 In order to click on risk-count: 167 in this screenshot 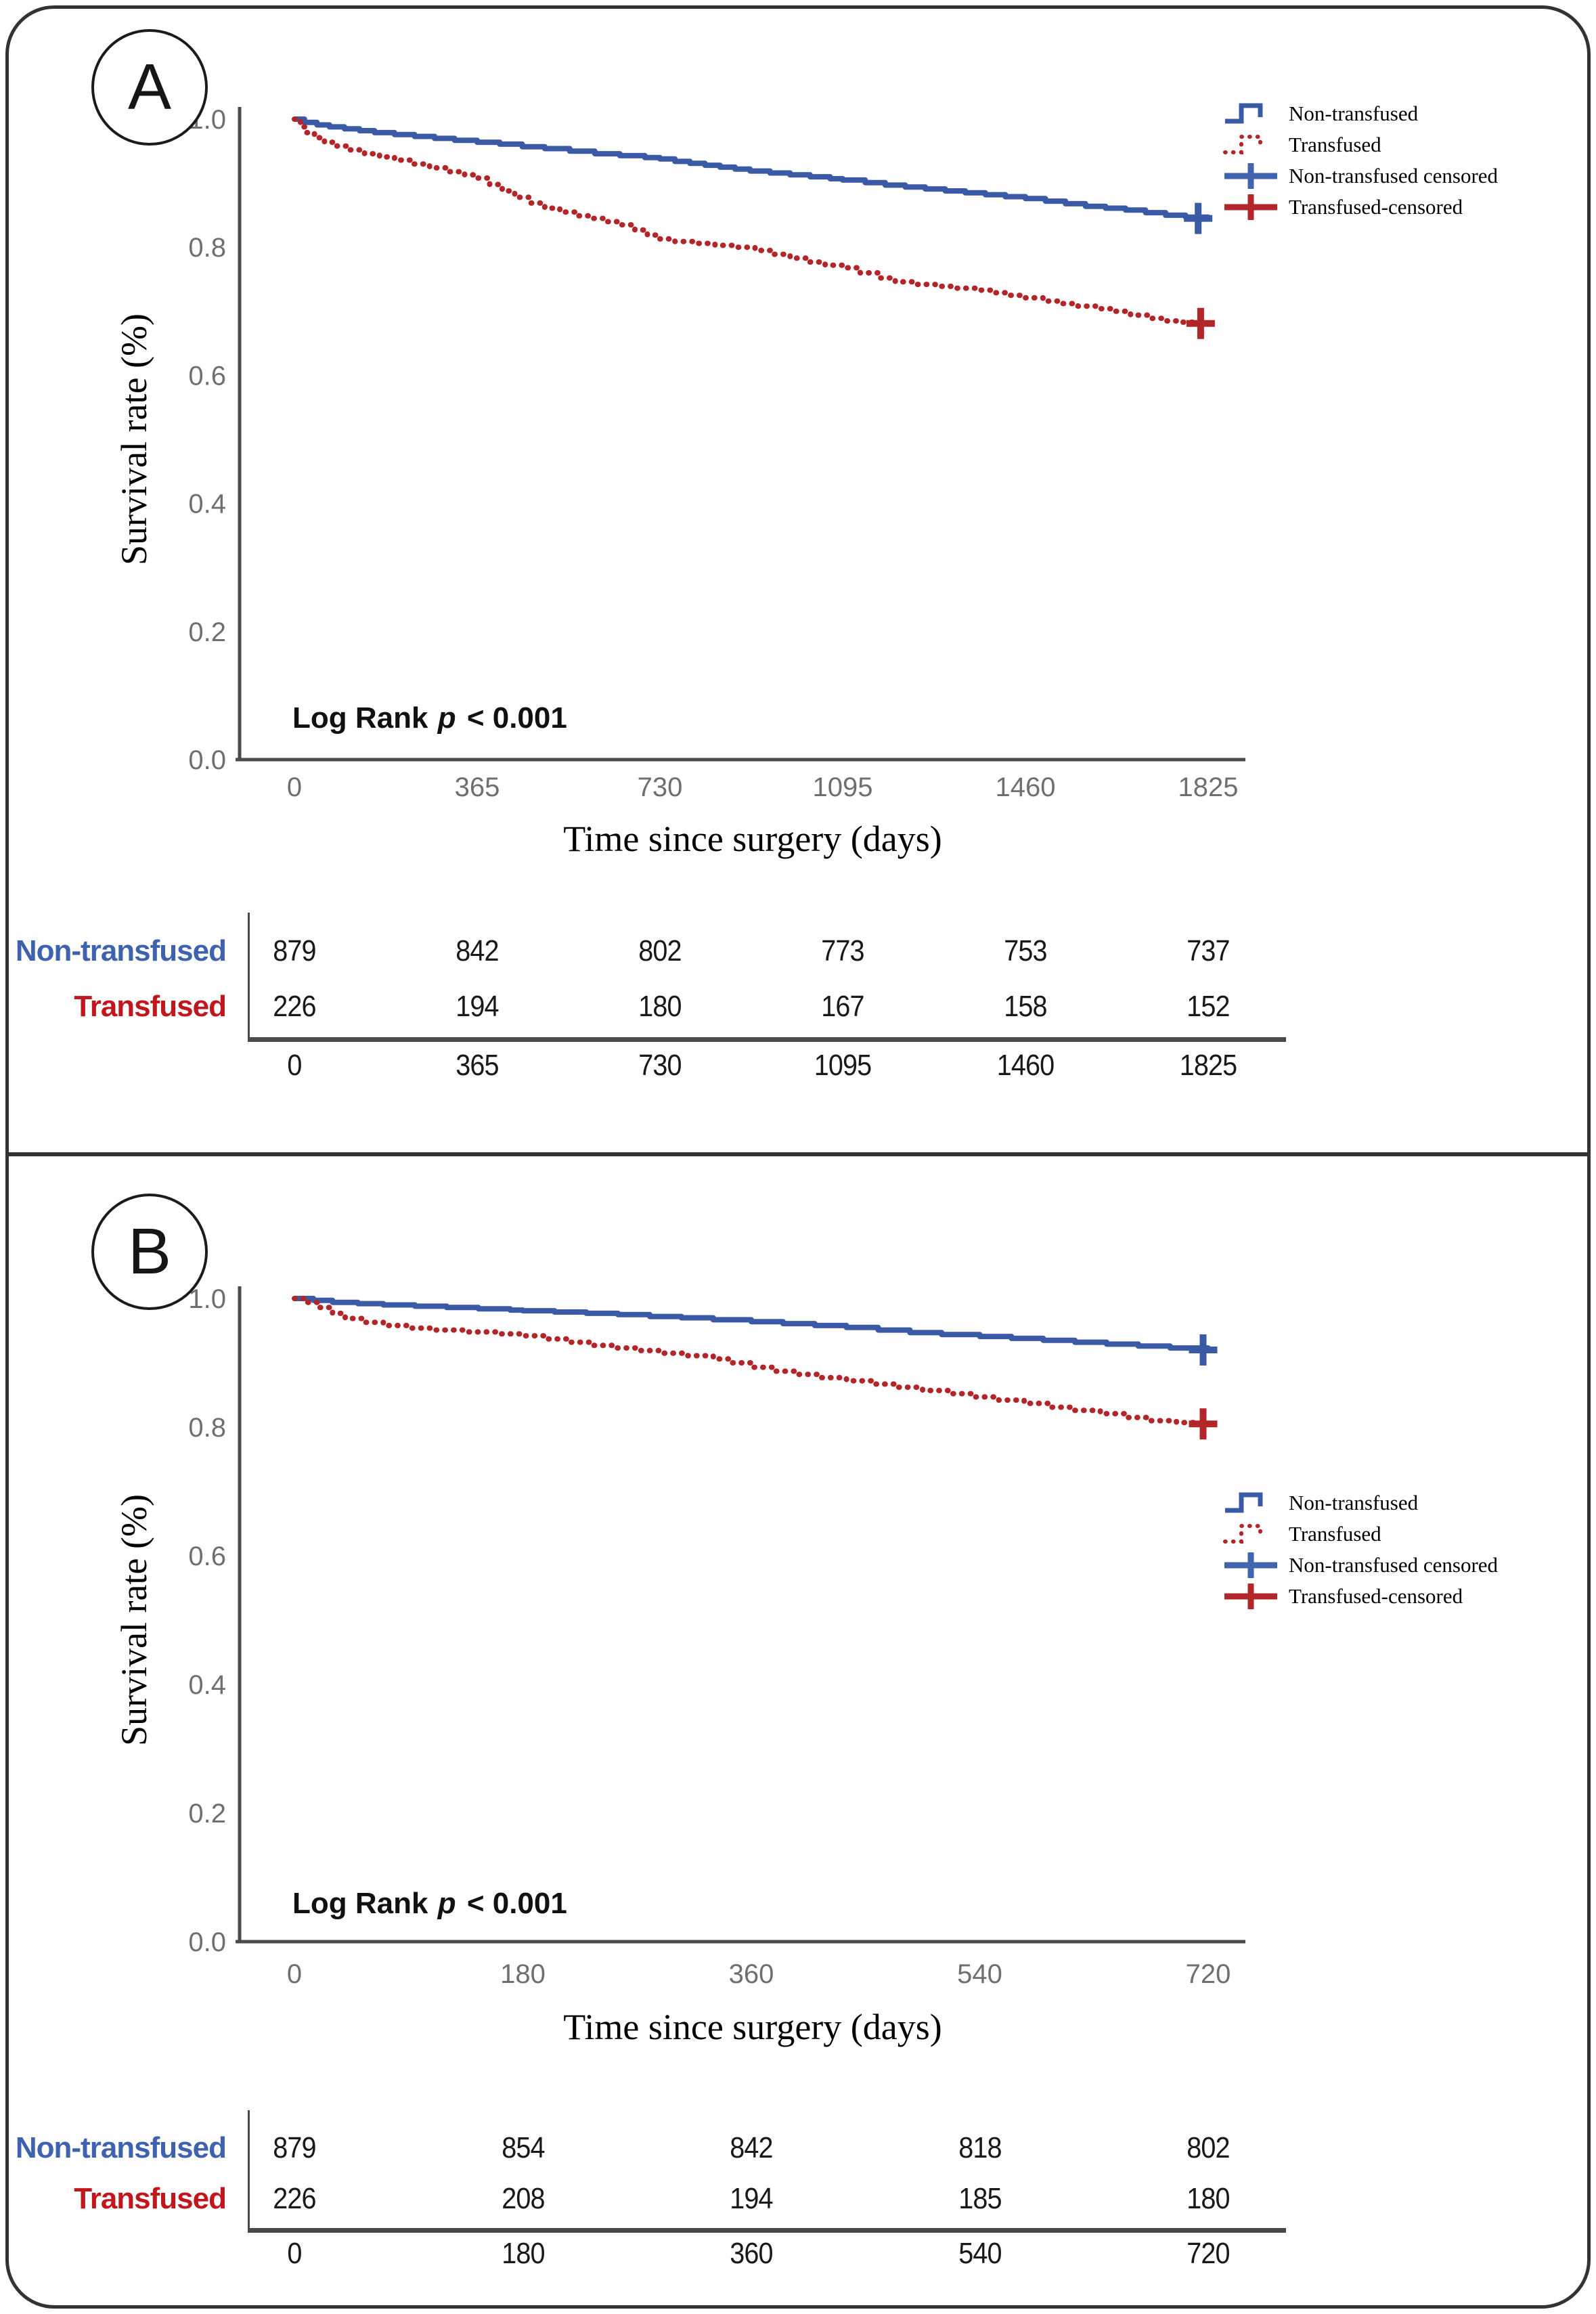, I will do `click(843, 1006)`.